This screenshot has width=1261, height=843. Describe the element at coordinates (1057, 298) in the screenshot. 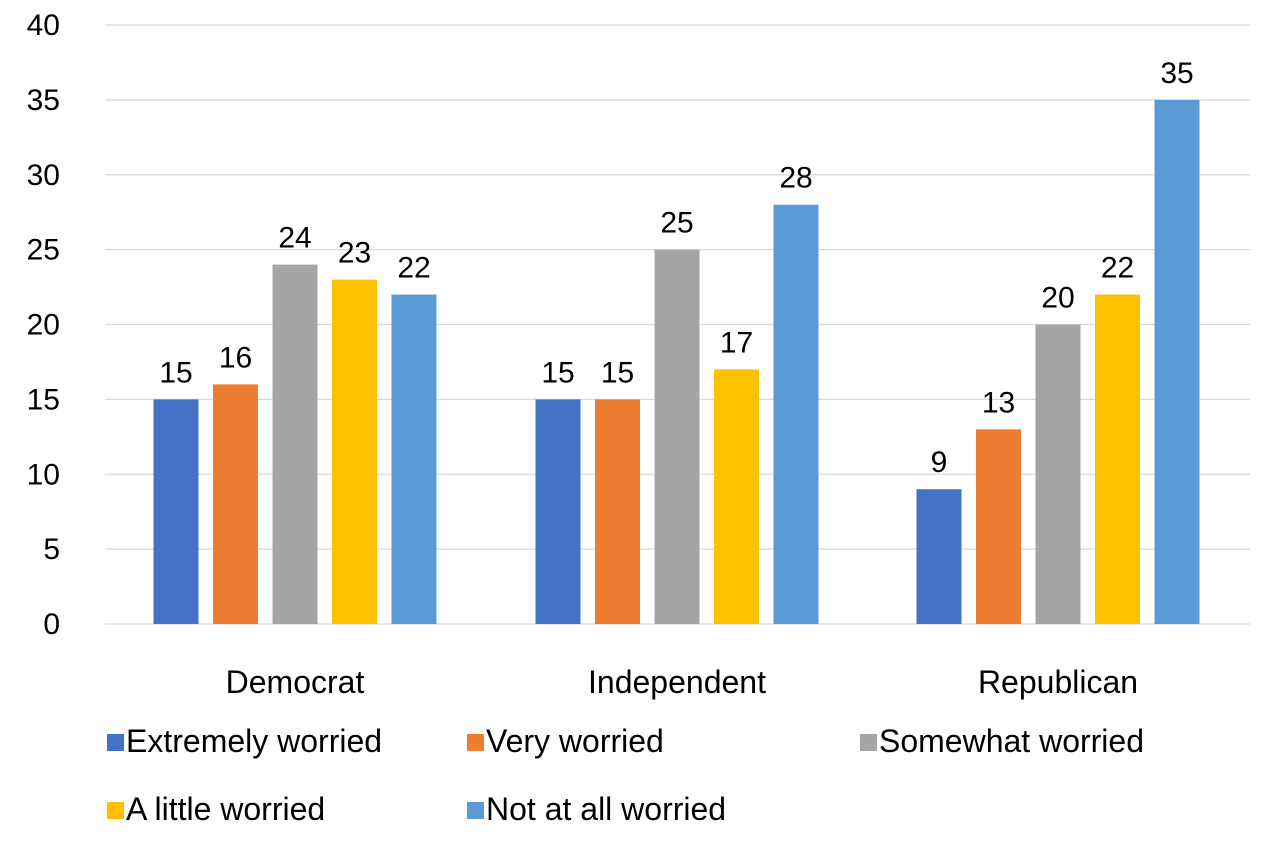

I see `data-label: 20` at that location.